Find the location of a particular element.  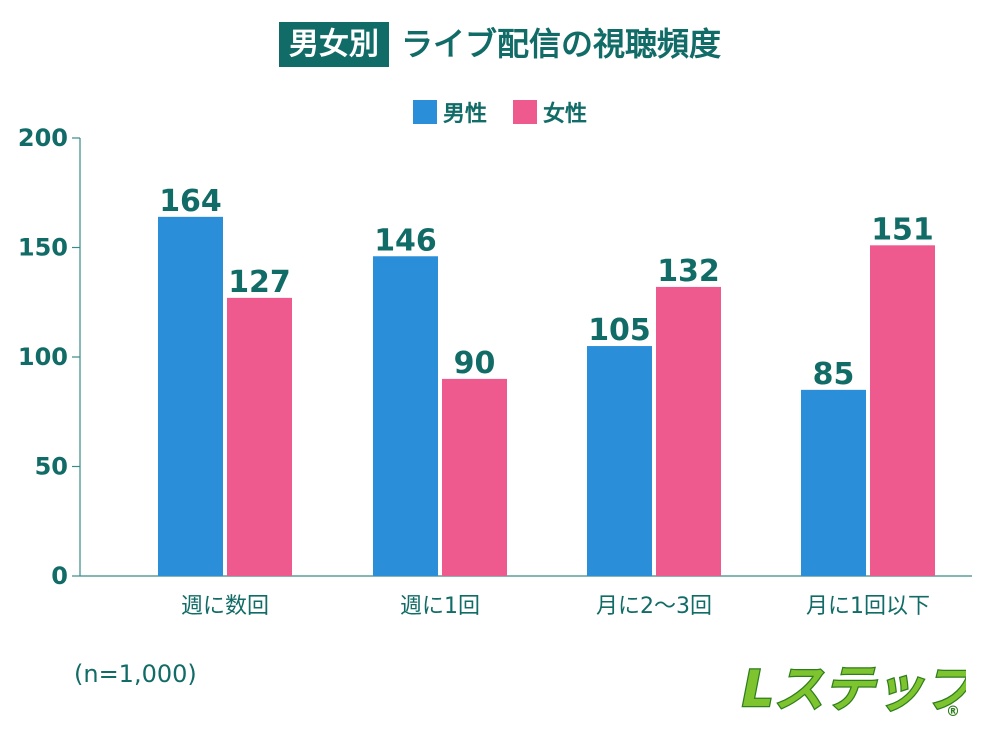

data-label: 164 is located at coordinates (190, 201).